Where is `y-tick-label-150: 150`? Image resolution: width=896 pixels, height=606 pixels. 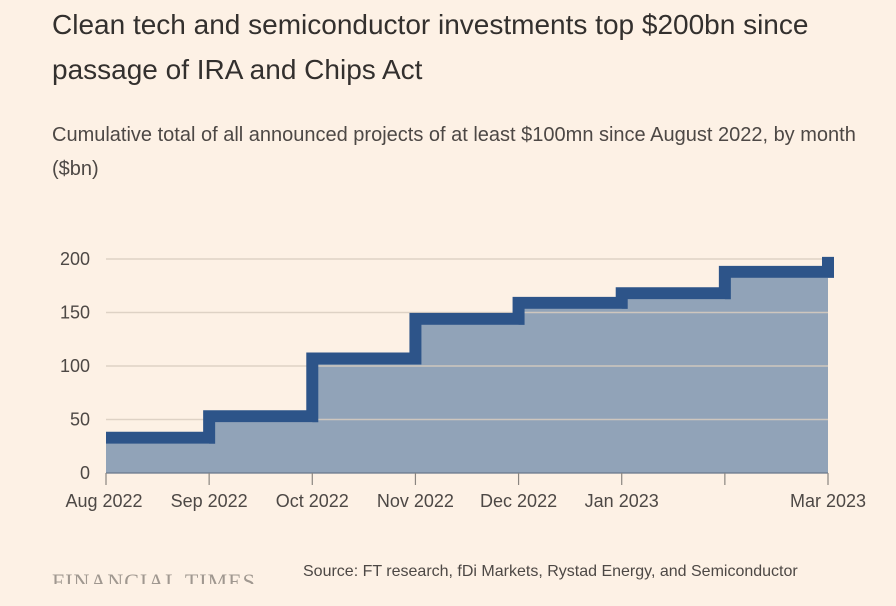
y-tick-label-150: 150 is located at coordinates (75, 313).